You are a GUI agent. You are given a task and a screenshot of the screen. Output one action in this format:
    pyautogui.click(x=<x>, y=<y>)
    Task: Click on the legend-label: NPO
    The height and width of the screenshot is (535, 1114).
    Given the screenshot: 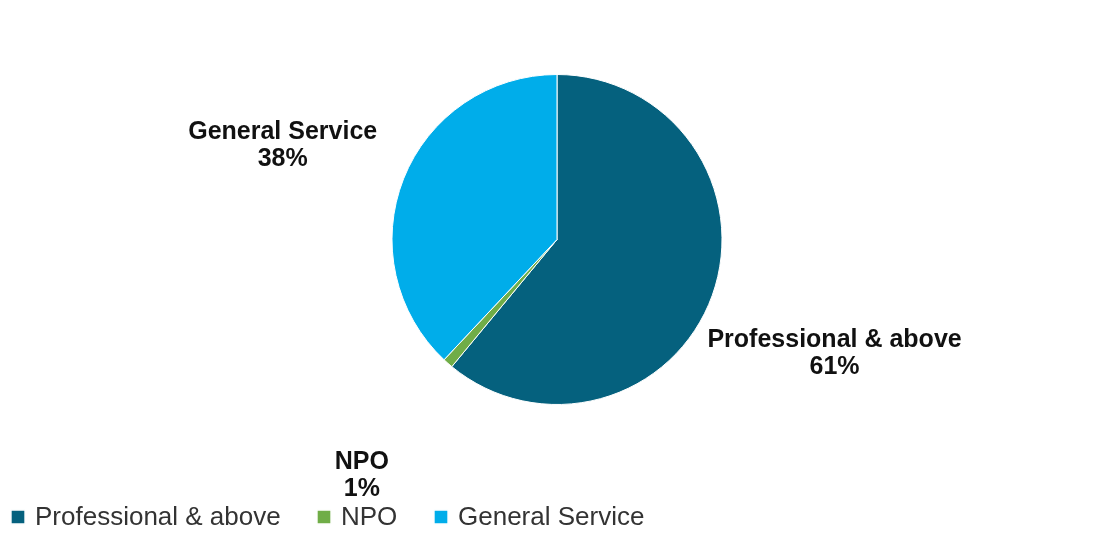 What is the action you would take?
    pyautogui.click(x=369, y=516)
    